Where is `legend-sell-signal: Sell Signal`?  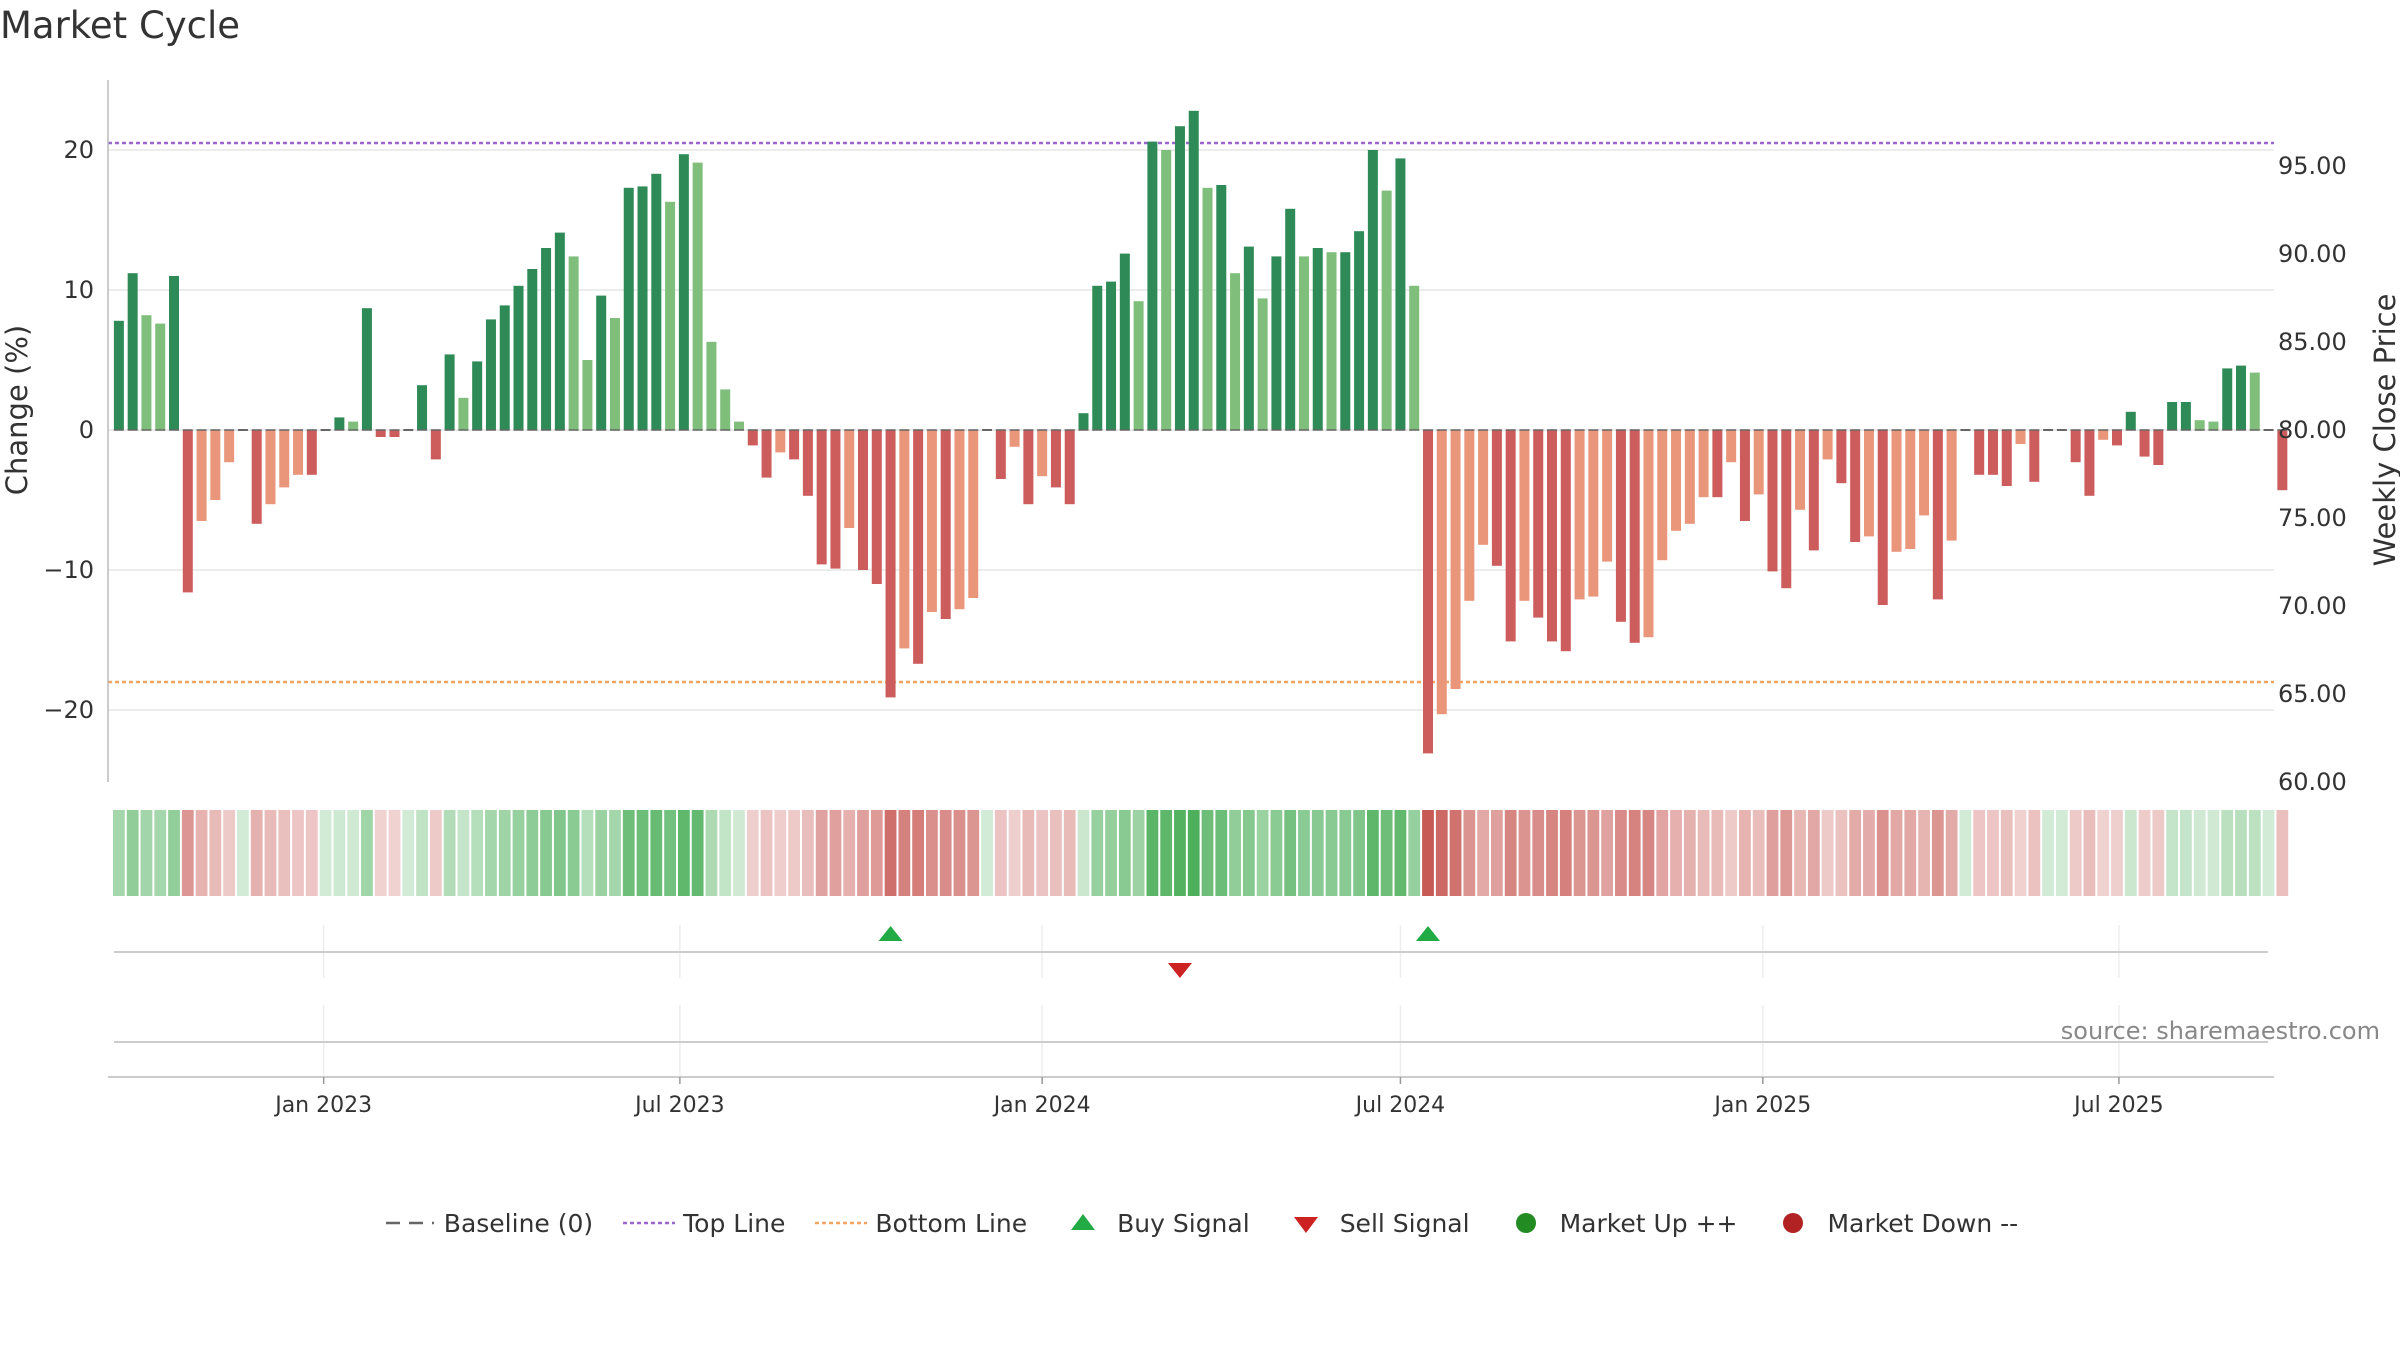
legend-sell-signal: Sell Signal is located at coordinates (1374, 1223).